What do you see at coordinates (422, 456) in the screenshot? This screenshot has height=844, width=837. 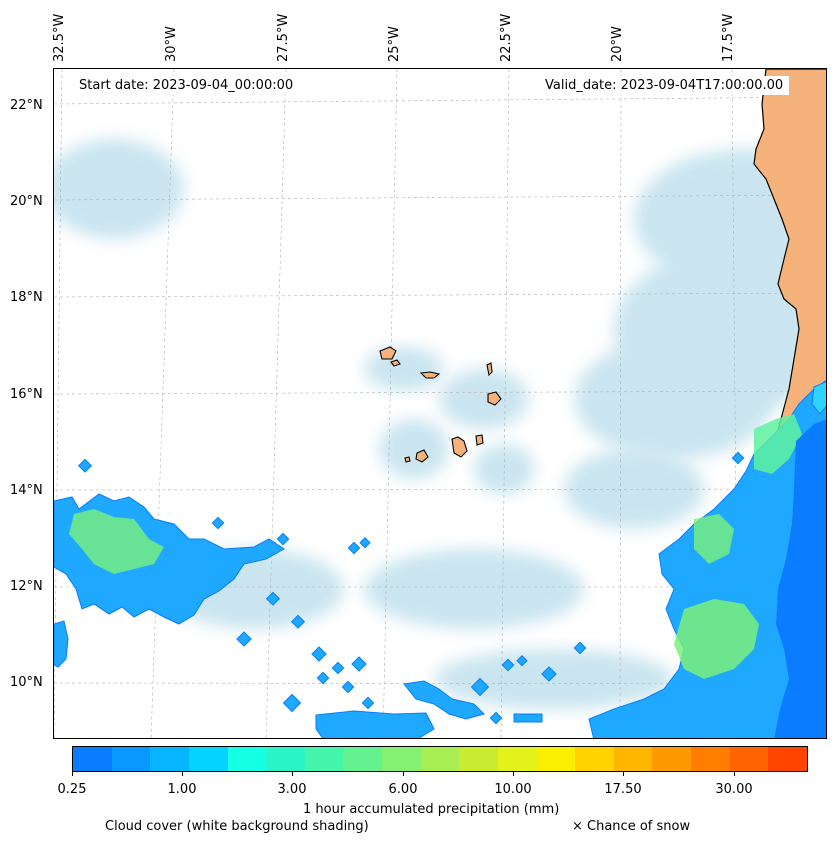 I see `fogo-island` at bounding box center [422, 456].